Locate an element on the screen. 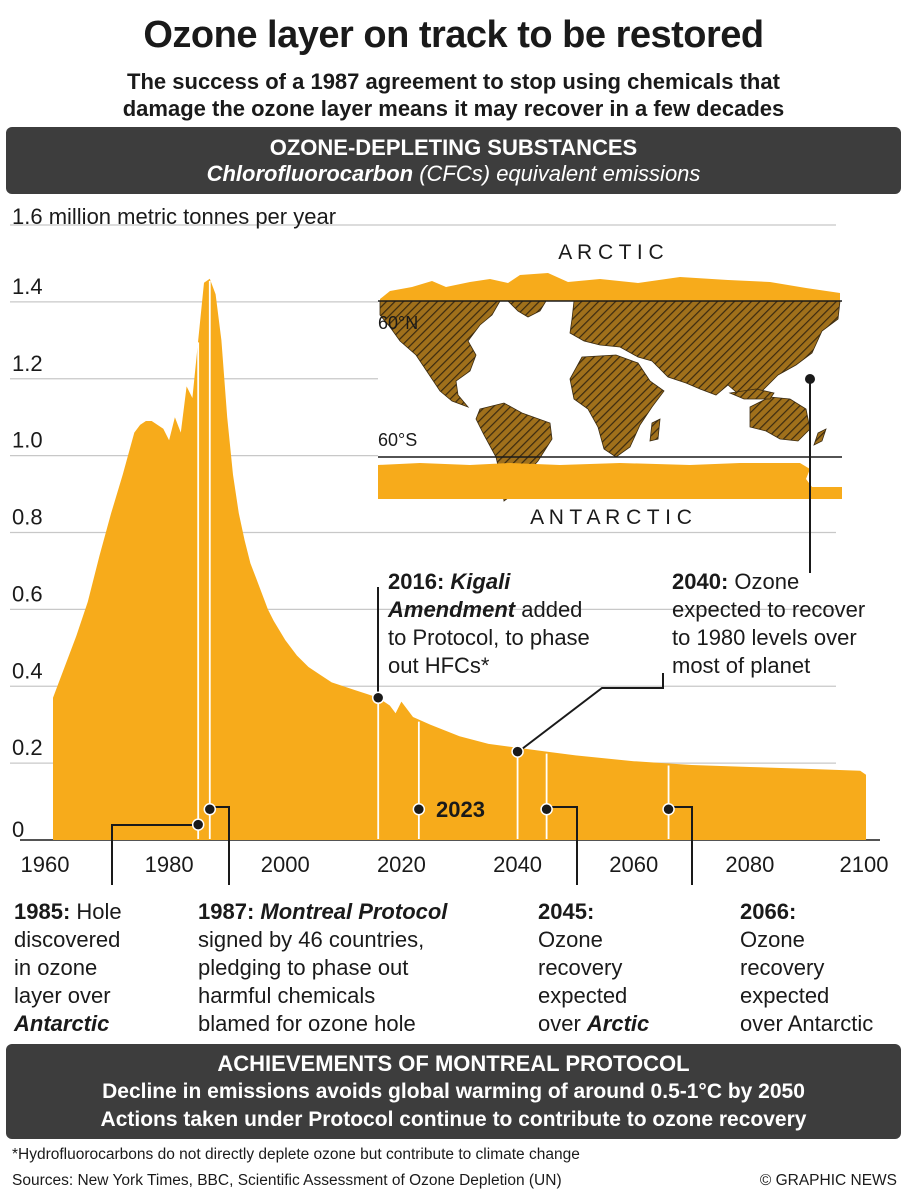 This screenshot has height=1200, width=907. x-tick-label: 2060 is located at coordinates (633, 864).